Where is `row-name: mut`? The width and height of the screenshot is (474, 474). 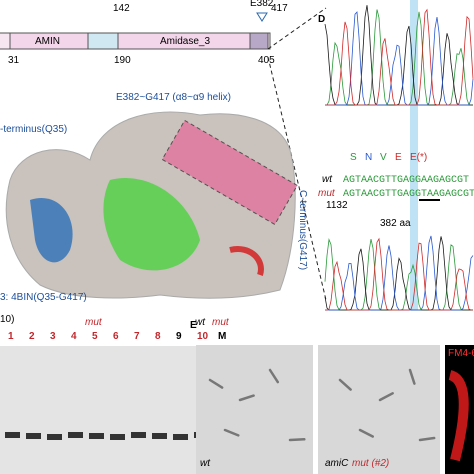 row-name: mut is located at coordinates (327, 193).